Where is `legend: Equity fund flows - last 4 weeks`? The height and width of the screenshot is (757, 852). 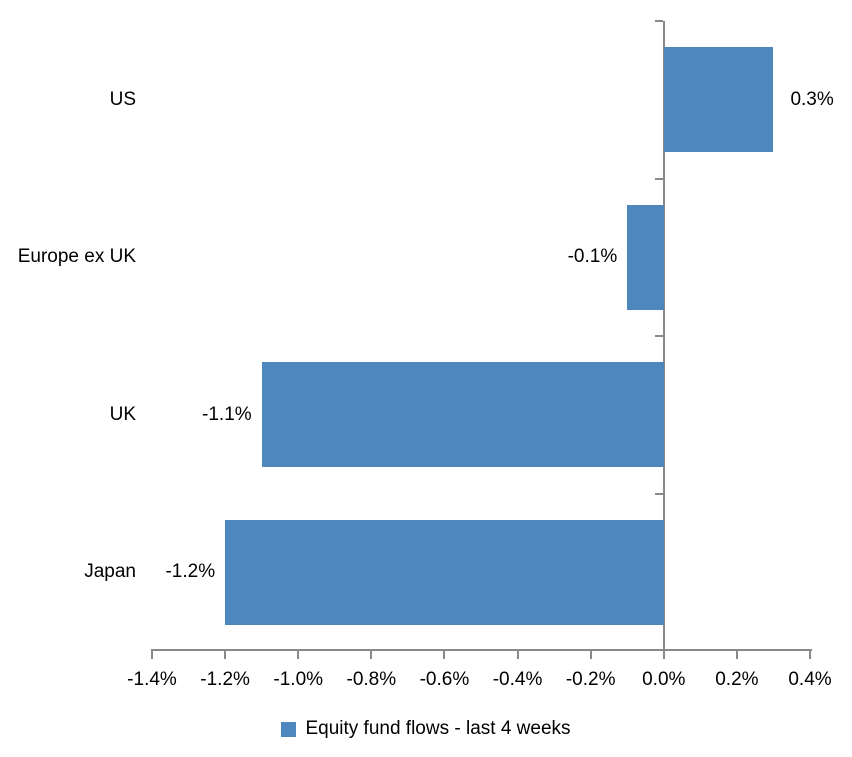
legend: Equity fund flows - last 4 weeks is located at coordinates (426, 729).